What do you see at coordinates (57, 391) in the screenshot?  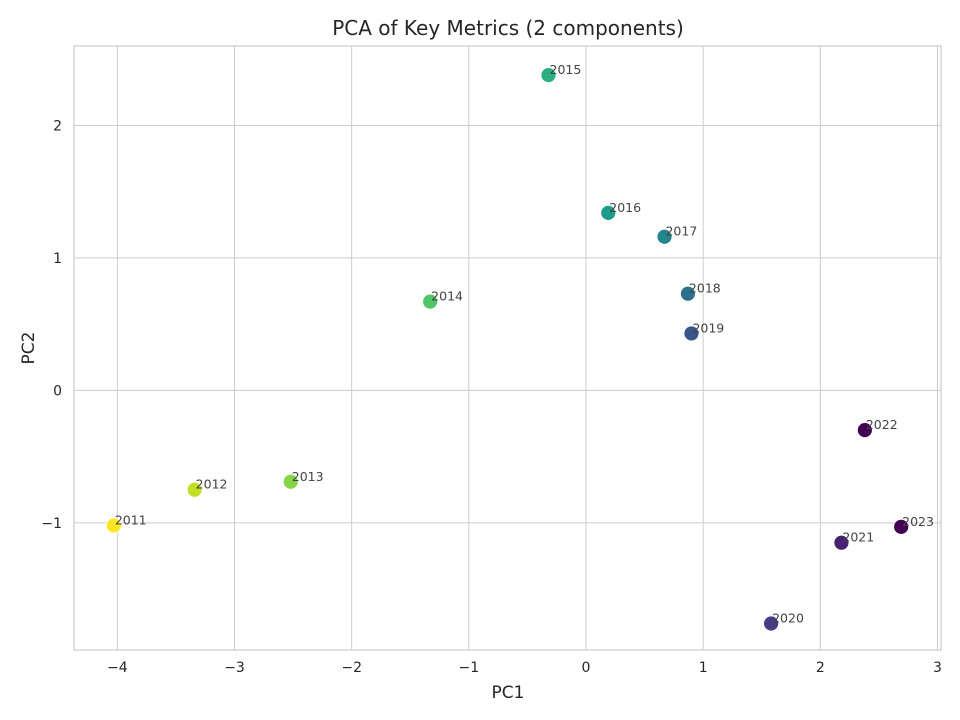 I see `y-tick-label: 0` at bounding box center [57, 391].